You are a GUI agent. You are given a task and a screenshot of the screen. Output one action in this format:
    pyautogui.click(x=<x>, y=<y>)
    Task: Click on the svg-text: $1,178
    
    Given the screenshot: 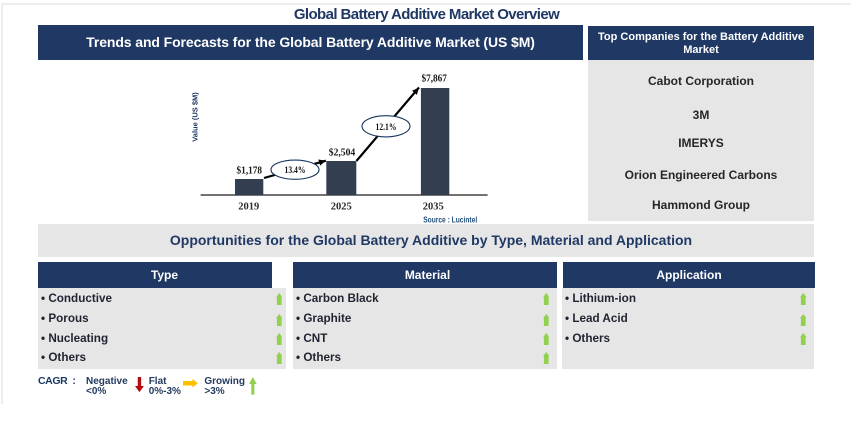 What is the action you would take?
    pyautogui.click(x=249, y=170)
    